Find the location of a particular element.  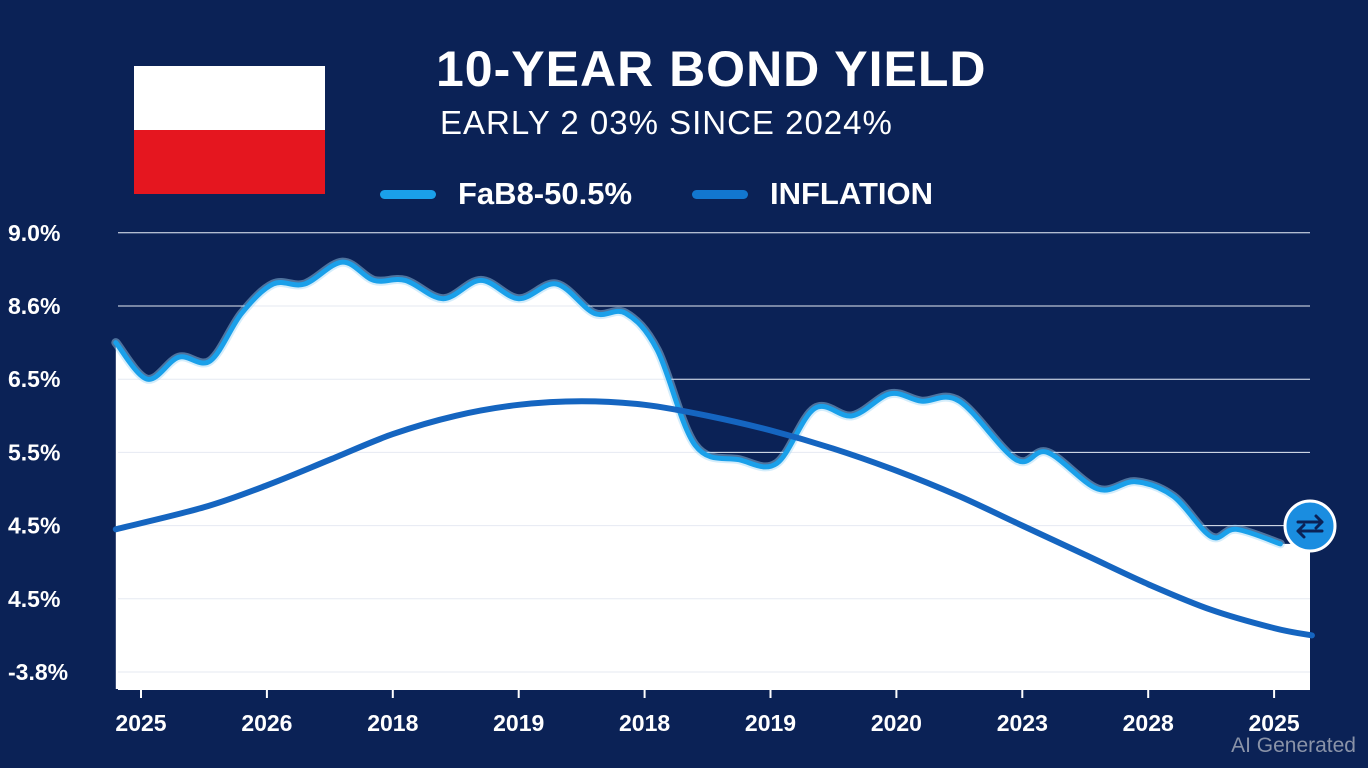

y-tick-label: 9.0% is located at coordinates (34, 233).